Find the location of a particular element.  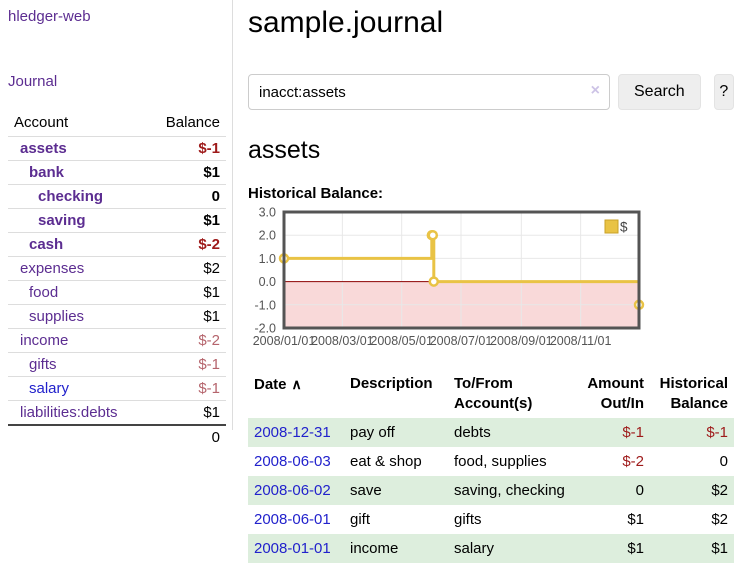

account-heading: assets is located at coordinates (284, 150).